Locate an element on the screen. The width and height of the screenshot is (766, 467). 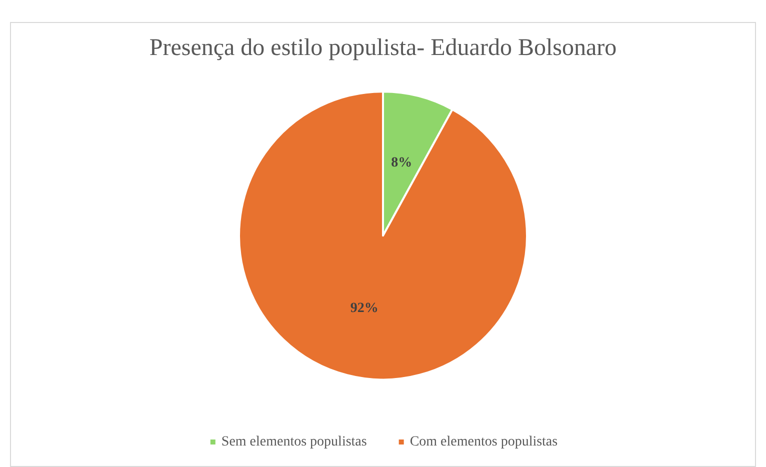
legend-label: Sem elementos populistas is located at coordinates (294, 442).